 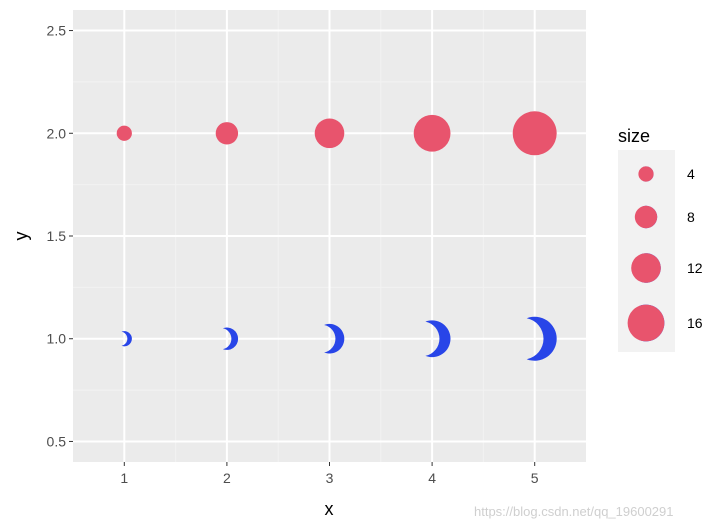 I want to click on legend-title: size, so click(x=634, y=136).